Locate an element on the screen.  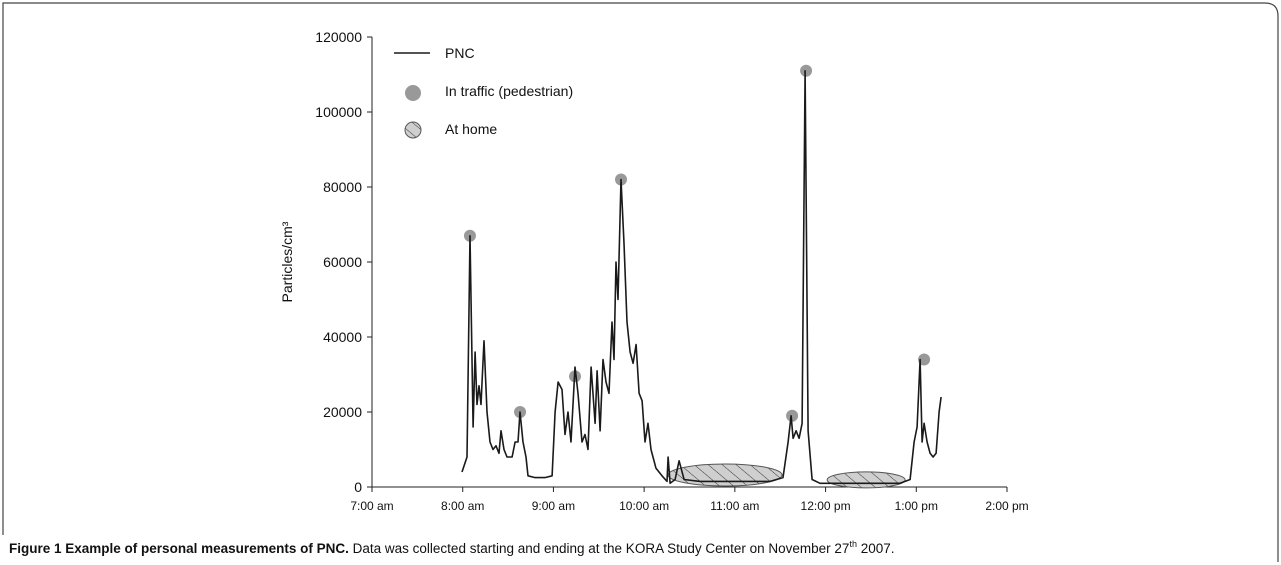
y-tick-label: 20000 is located at coordinates (342, 412).